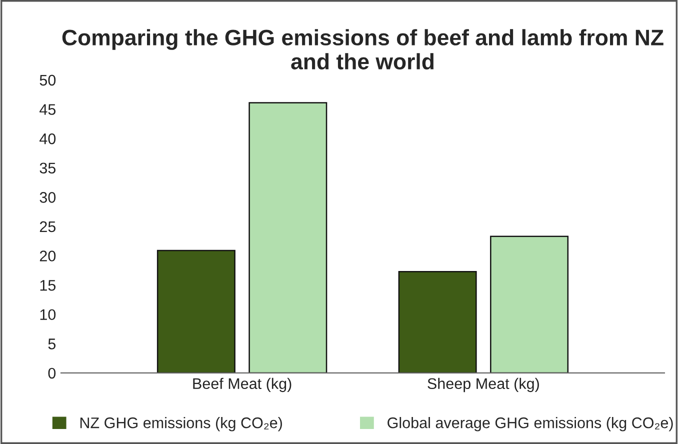 The image size is (678, 444). Describe the element at coordinates (48, 285) in the screenshot. I see `y-tick-label: 15` at that location.